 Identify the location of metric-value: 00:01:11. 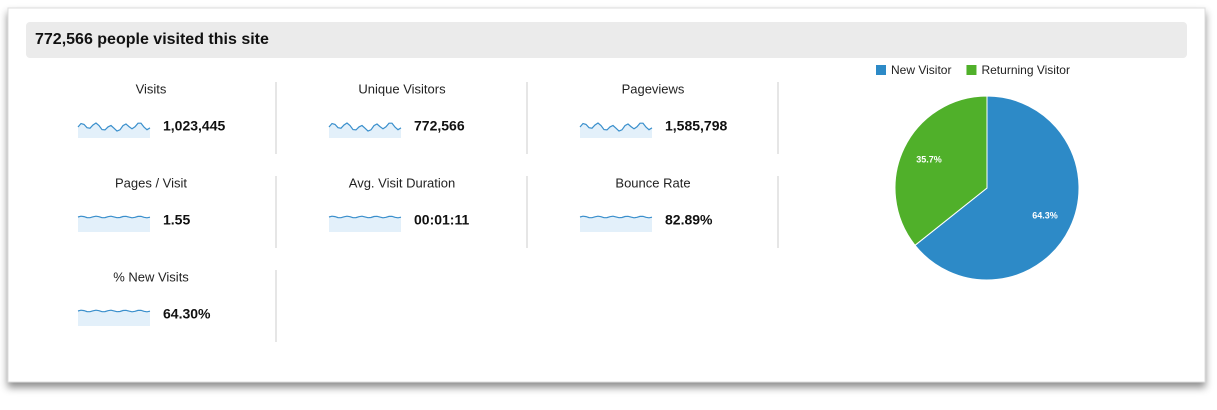
(441, 220).